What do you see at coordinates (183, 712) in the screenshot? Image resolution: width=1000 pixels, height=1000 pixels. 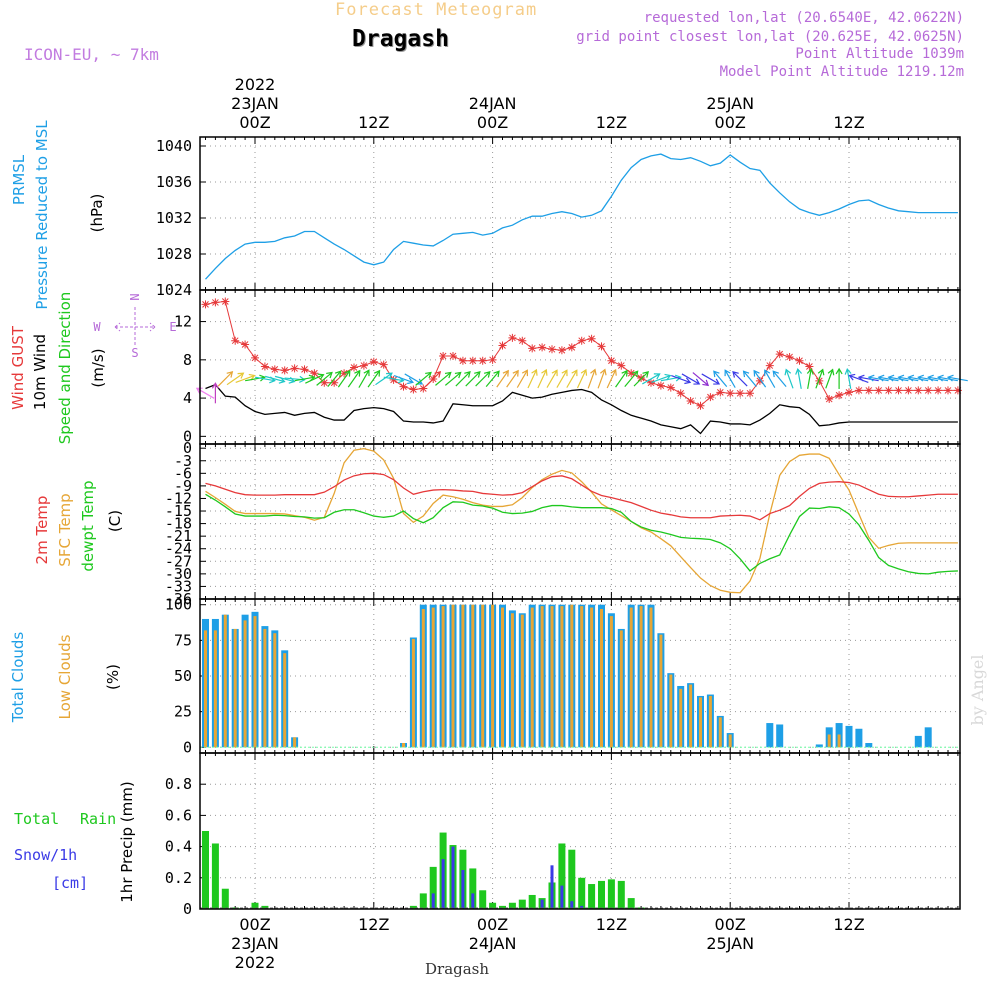 I see `y-tick-label: 25` at bounding box center [183, 712].